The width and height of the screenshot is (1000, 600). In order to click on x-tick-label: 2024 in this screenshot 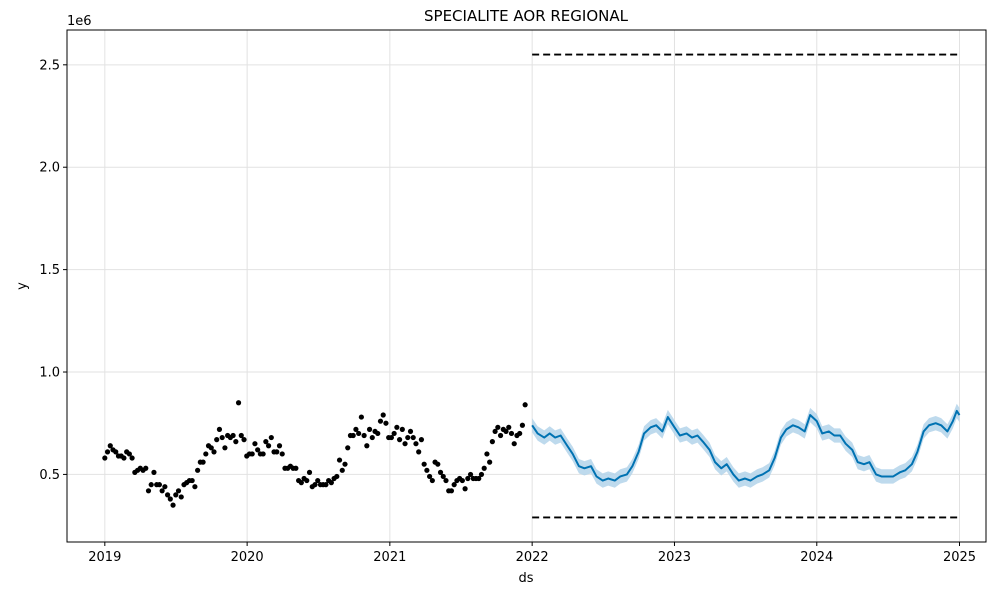, I will do `click(816, 557)`.